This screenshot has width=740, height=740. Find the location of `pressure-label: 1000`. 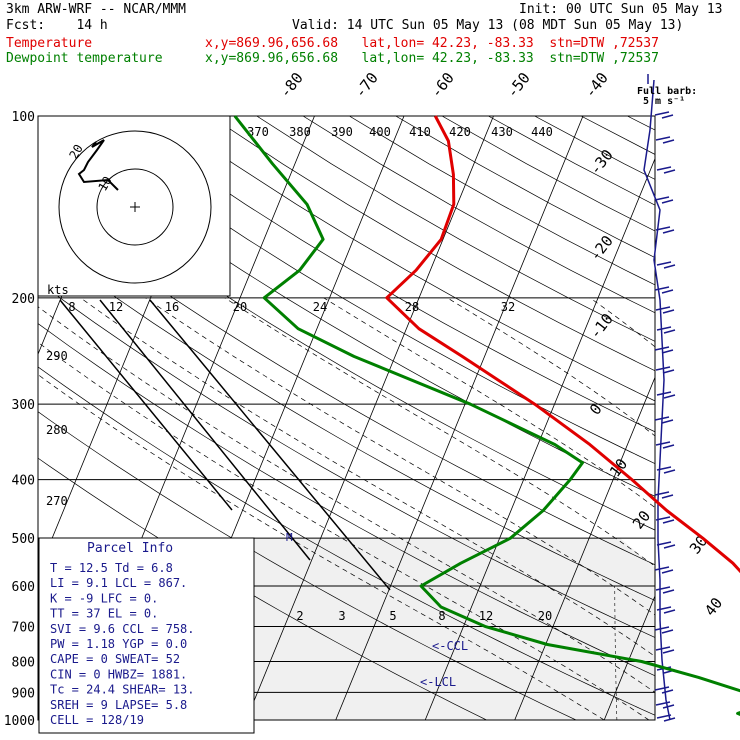

pressure-label: 1000 is located at coordinates (19, 721).